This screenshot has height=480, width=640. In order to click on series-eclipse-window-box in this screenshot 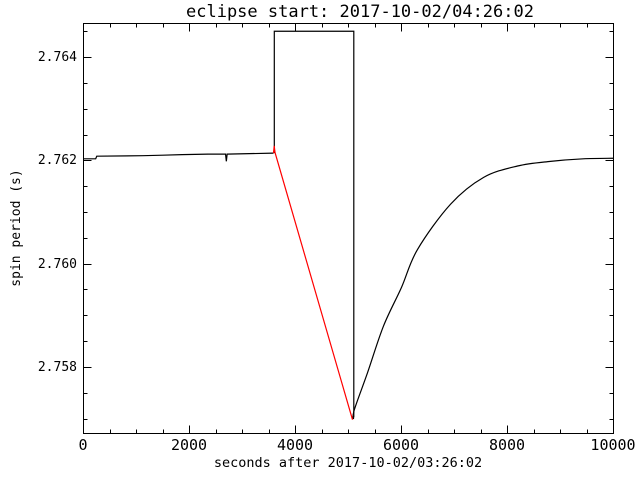, I will do `click(314, 224)`.